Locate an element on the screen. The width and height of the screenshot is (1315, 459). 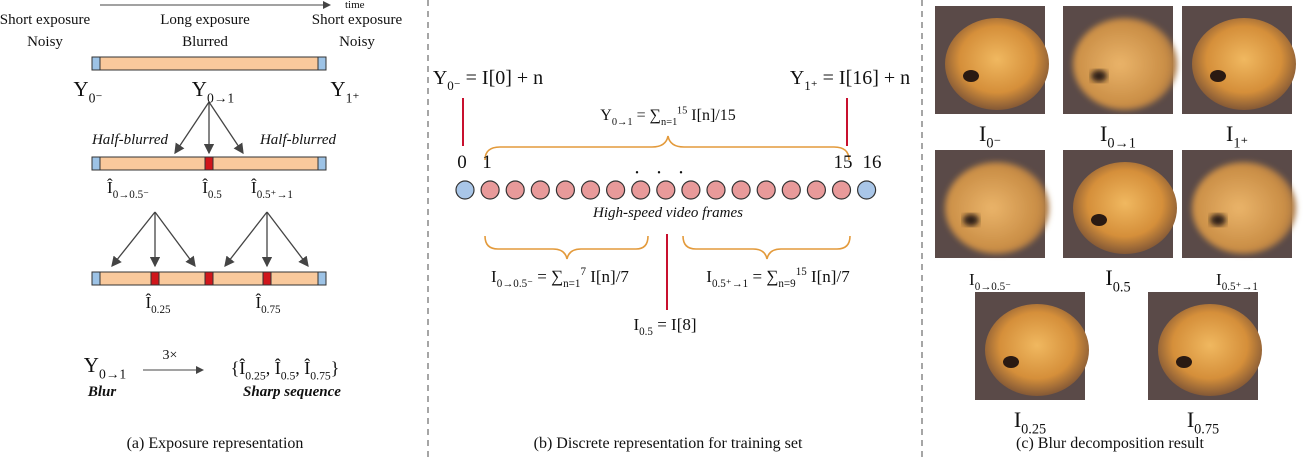
label: Half-blurred is located at coordinates (298, 140).